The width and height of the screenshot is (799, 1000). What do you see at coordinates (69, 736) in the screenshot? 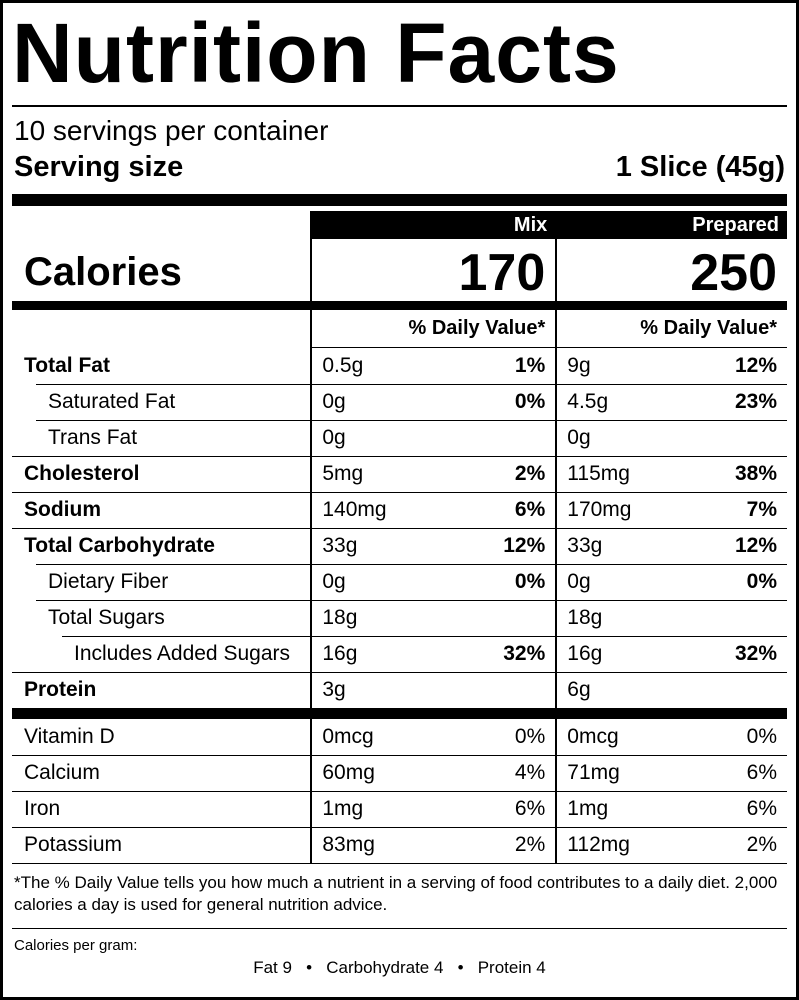
I see `nutrient-name: Vitamin D` at bounding box center [69, 736].